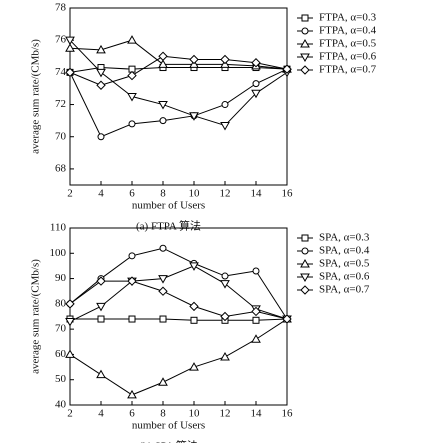  I want to click on y-tick-label: 76, so click(61, 40).